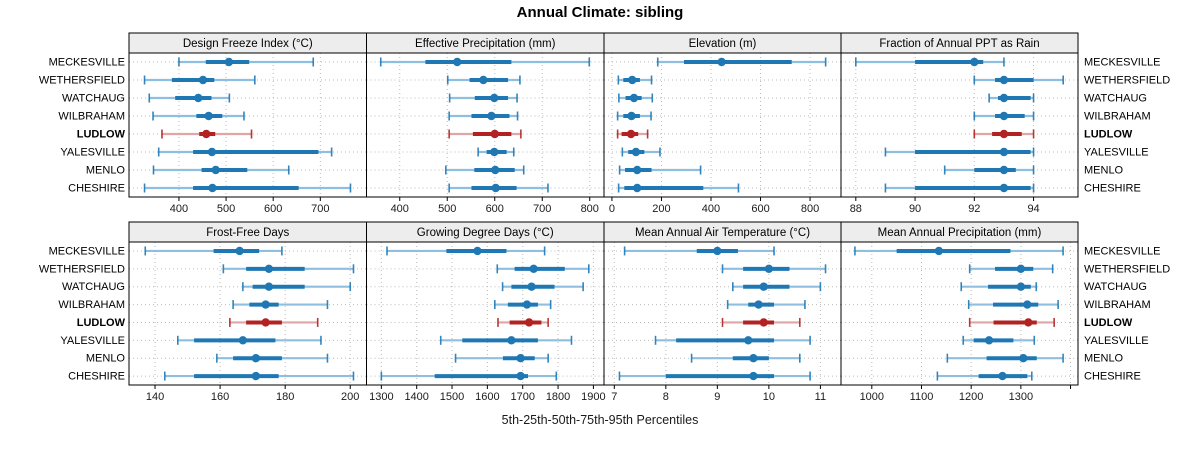 Image resolution: width=1200 pixels, height=450 pixels. Describe the element at coordinates (590, 209) in the screenshot. I see `axis-tick-label: 800` at that location.